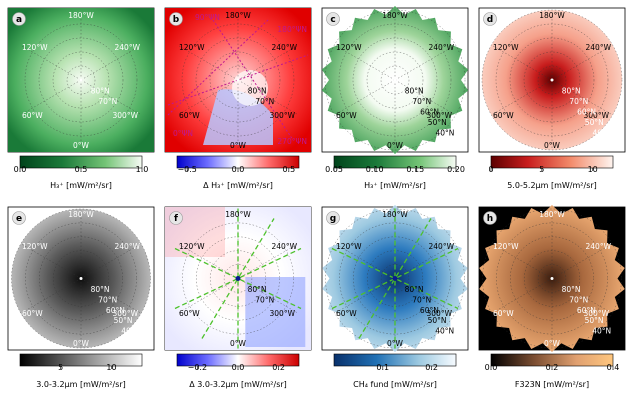 The image size is (630, 408). I want to click on panel-letter: b, so click(176, 20).